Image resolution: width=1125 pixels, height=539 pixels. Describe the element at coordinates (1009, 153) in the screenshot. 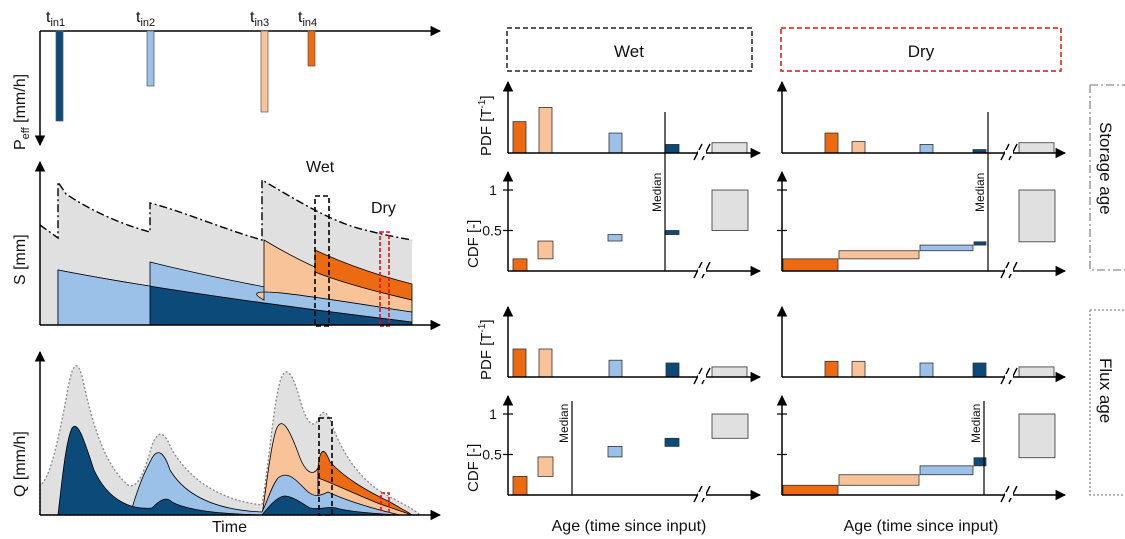

I see `pdf-storage-dry-break-gap` at that location.